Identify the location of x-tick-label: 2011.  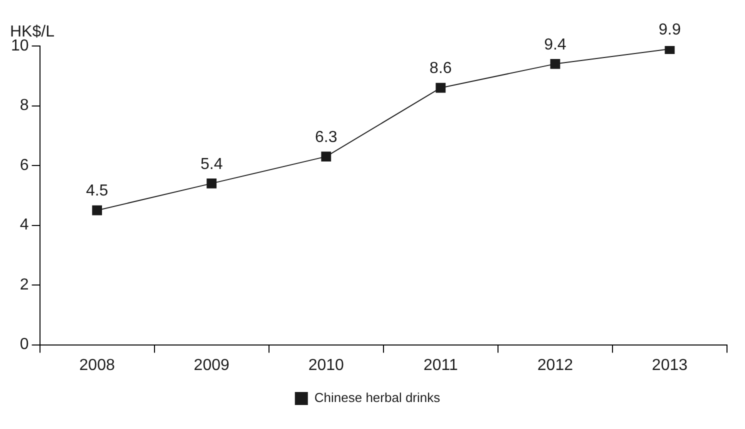
(440, 365).